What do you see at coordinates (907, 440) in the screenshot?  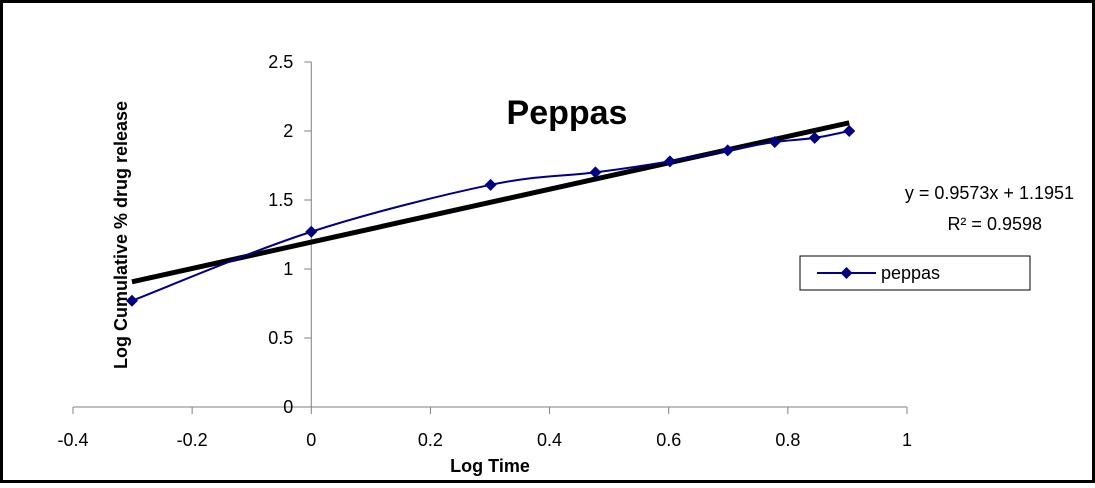 I see `x-tick-label: 1` at bounding box center [907, 440].